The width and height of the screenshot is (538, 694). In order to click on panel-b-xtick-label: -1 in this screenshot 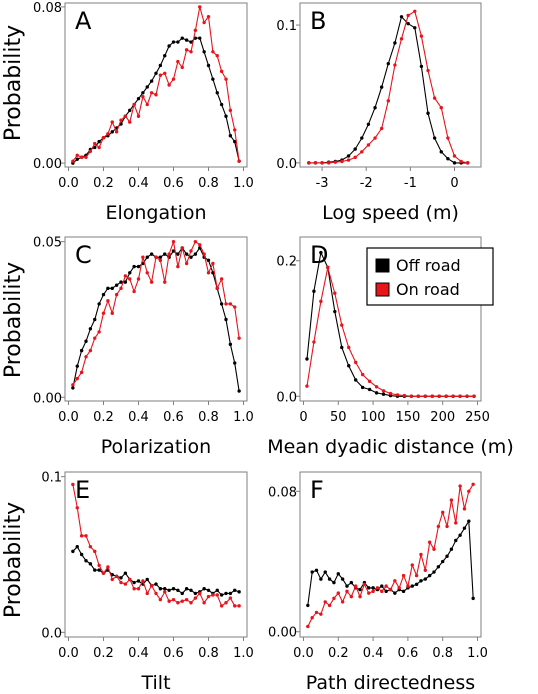, I will do `click(410, 183)`.